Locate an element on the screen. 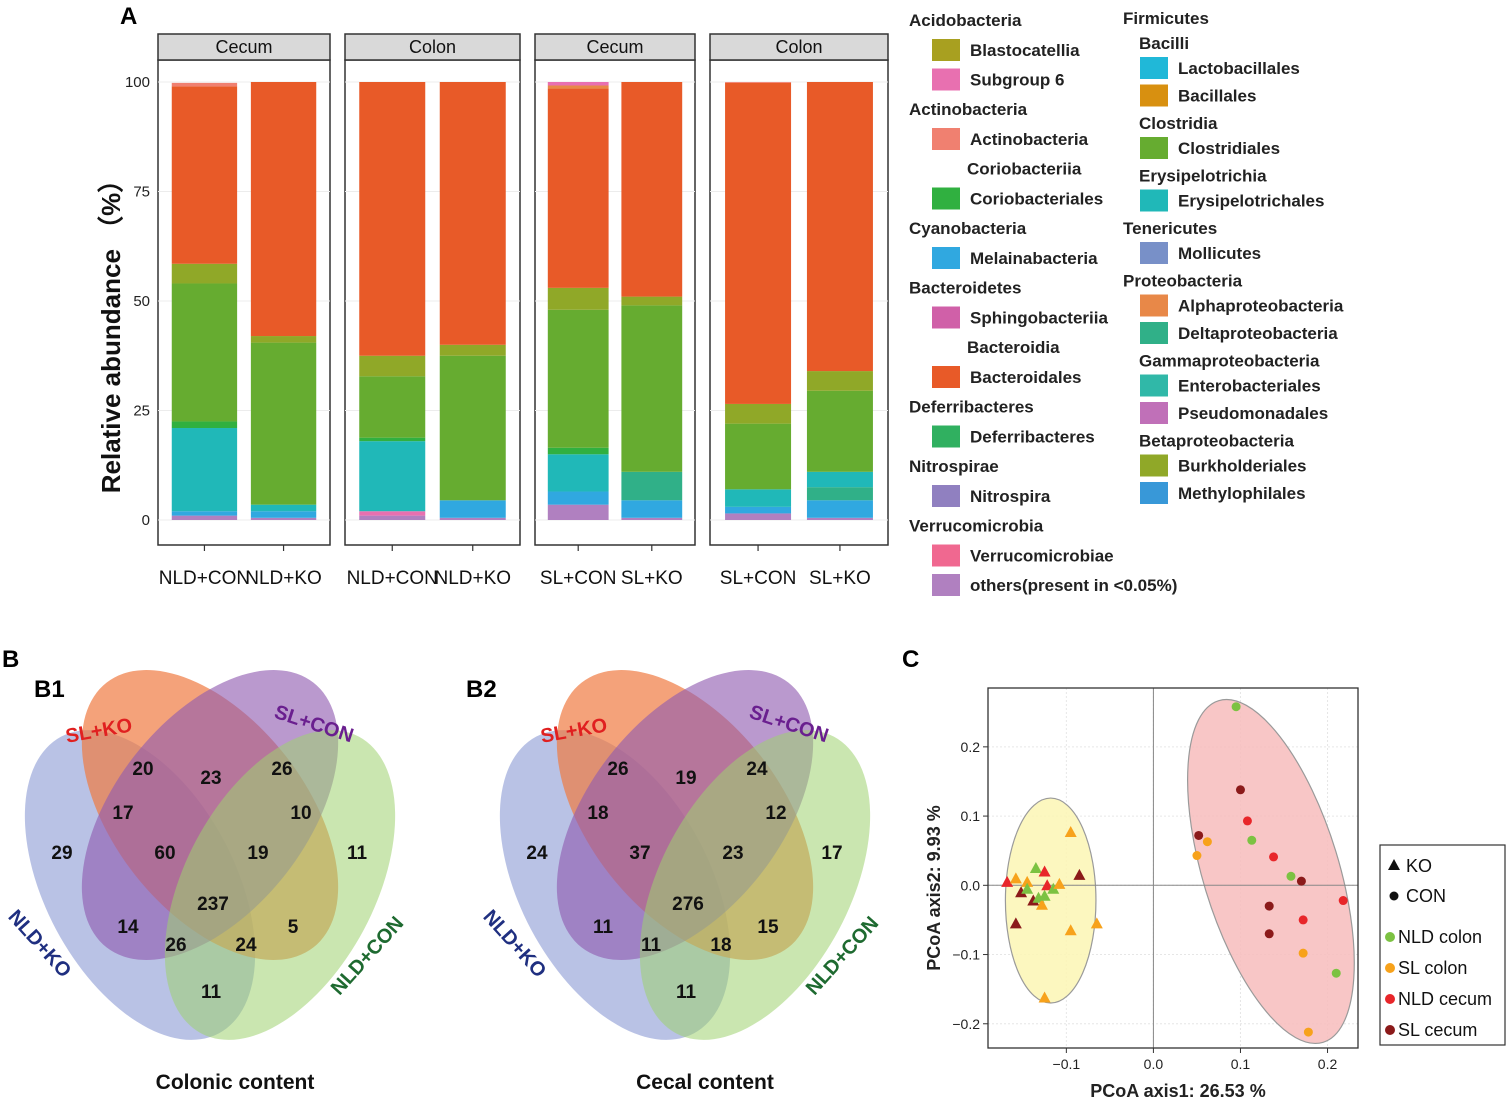  legend-label-verrucomicrobiae: Verrucomicrobiae is located at coordinates (1042, 556).